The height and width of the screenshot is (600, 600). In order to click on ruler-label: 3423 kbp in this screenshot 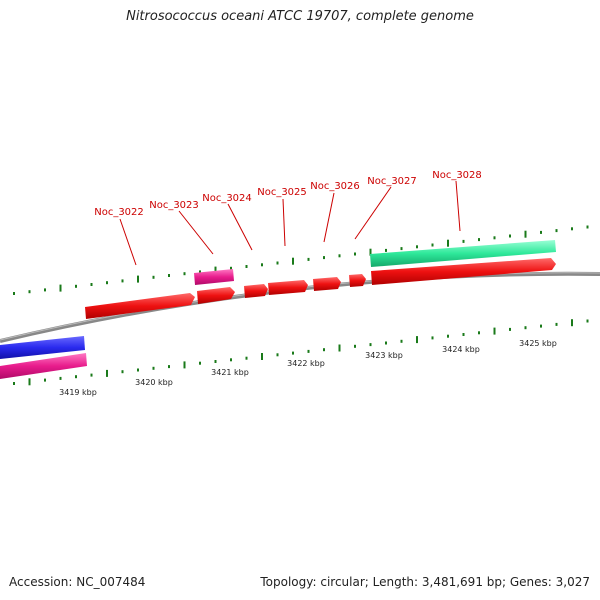, I will do `click(384, 355)`.